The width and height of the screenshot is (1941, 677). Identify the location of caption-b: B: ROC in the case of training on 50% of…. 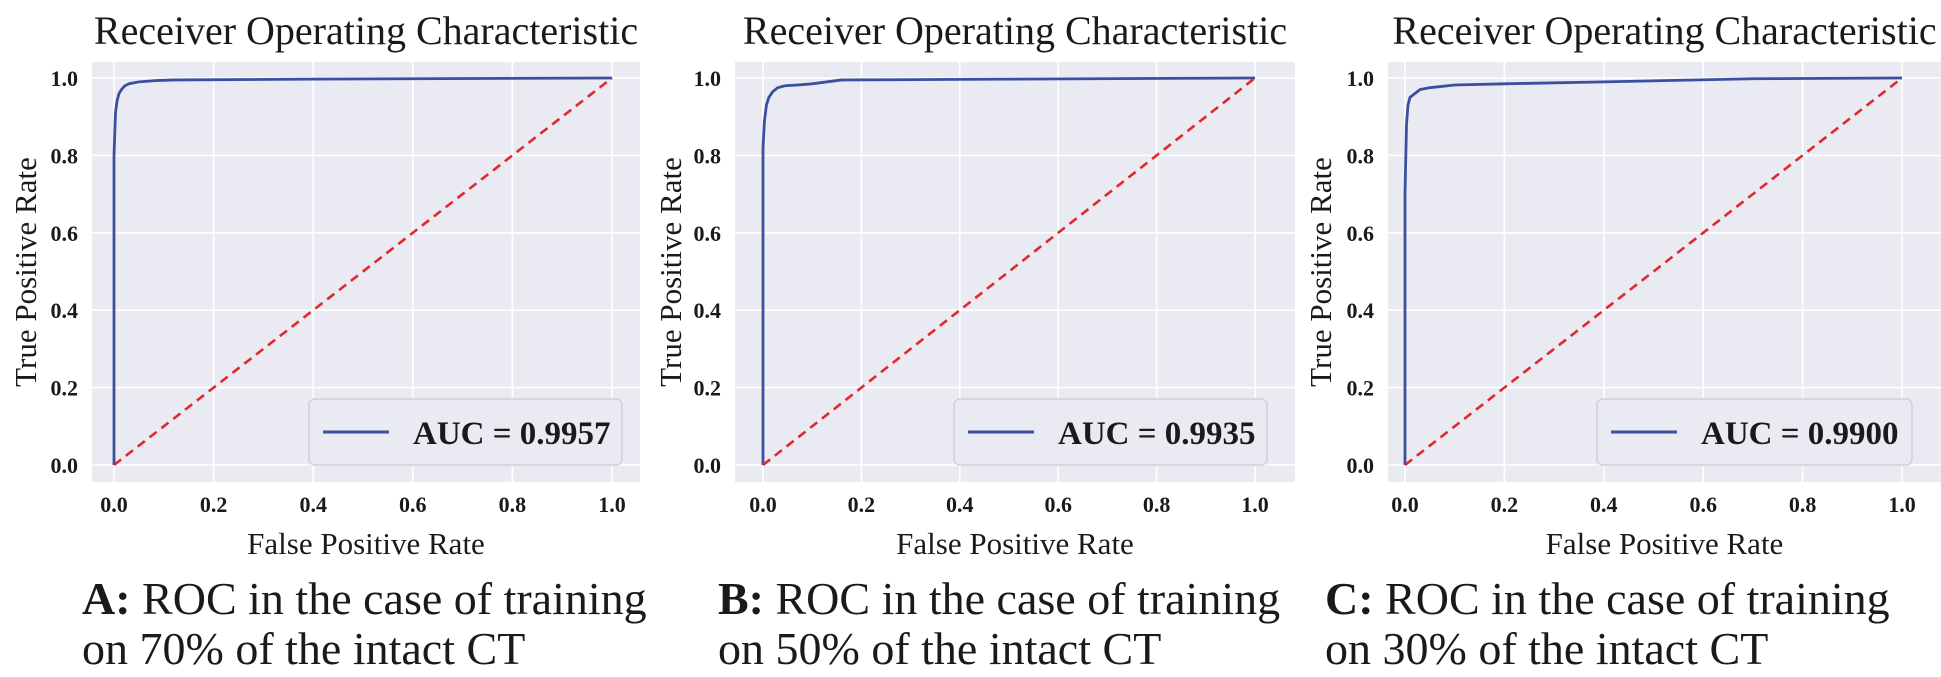
(1018, 624).